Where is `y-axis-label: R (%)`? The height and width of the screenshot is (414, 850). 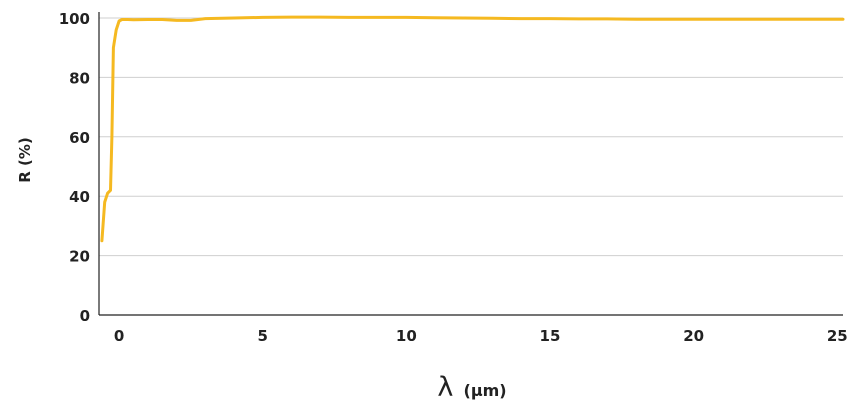 y-axis-label: R (%) is located at coordinates (25, 160).